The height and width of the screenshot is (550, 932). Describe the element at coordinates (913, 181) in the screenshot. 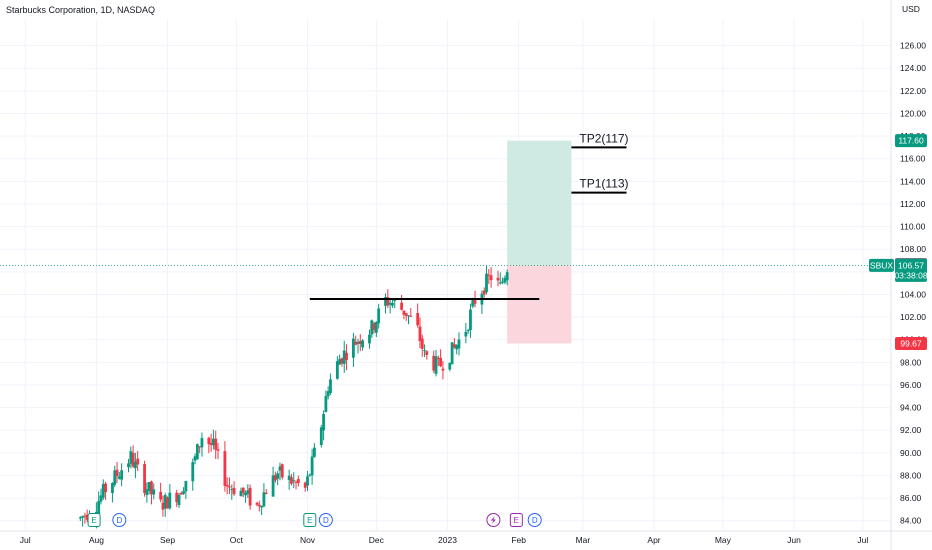

I see `y-tick-label: 114.00` at that location.